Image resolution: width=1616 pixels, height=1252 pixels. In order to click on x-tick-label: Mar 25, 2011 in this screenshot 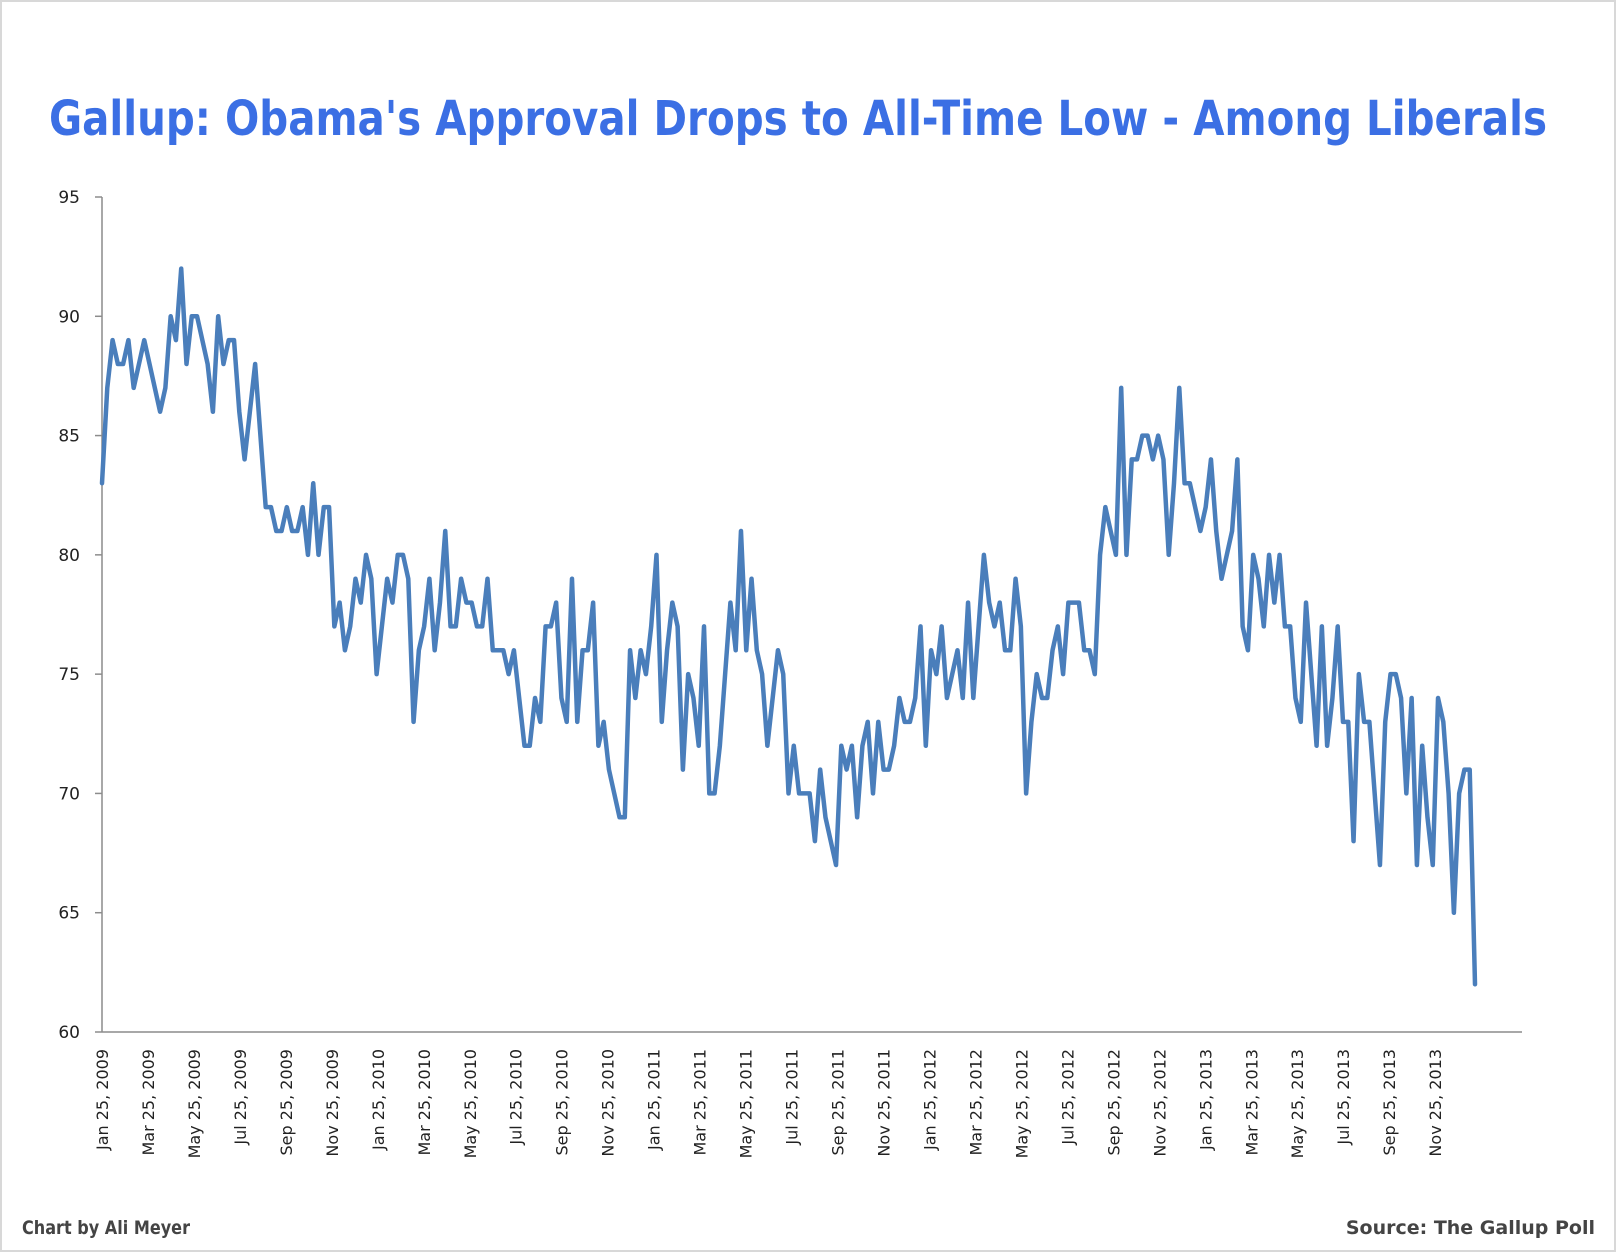, I will do `click(700, 1102)`.